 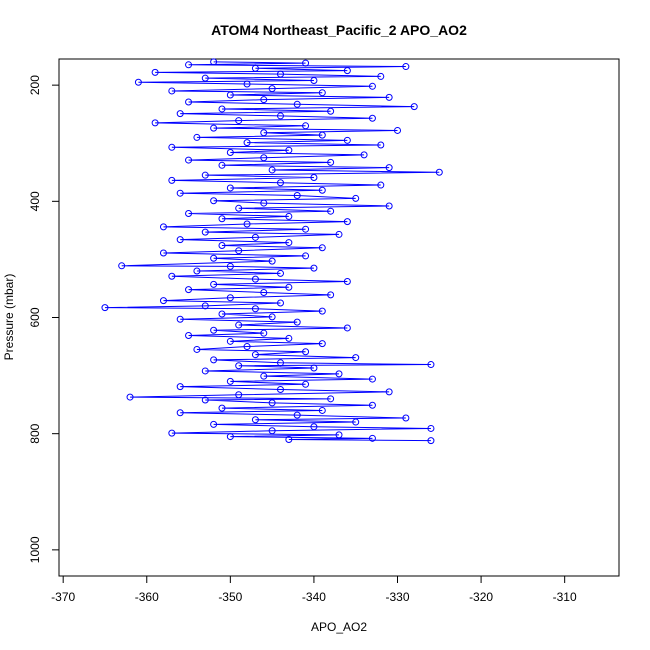 I want to click on x-tick-label: -370, so click(x=63, y=597).